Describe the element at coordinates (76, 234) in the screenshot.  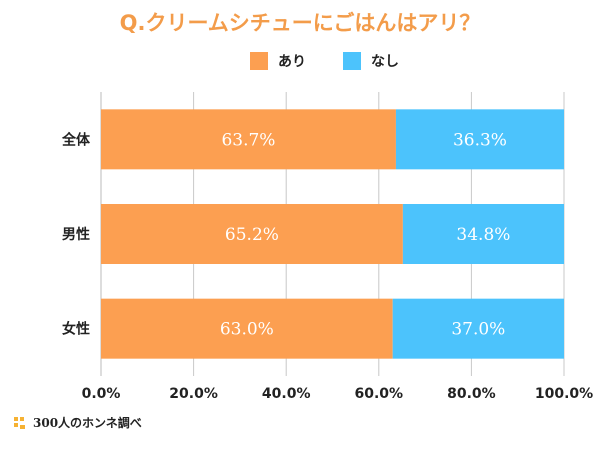
I see `category-label: 男性` at that location.